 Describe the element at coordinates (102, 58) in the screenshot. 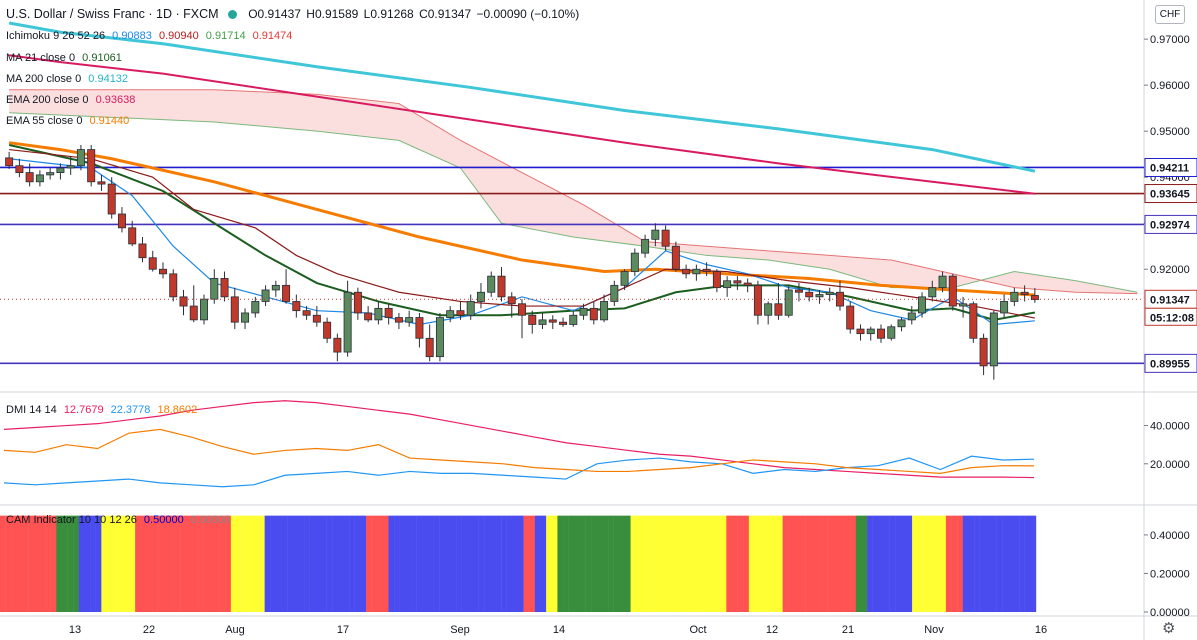

I see `legend-value: 0.91061` at that location.